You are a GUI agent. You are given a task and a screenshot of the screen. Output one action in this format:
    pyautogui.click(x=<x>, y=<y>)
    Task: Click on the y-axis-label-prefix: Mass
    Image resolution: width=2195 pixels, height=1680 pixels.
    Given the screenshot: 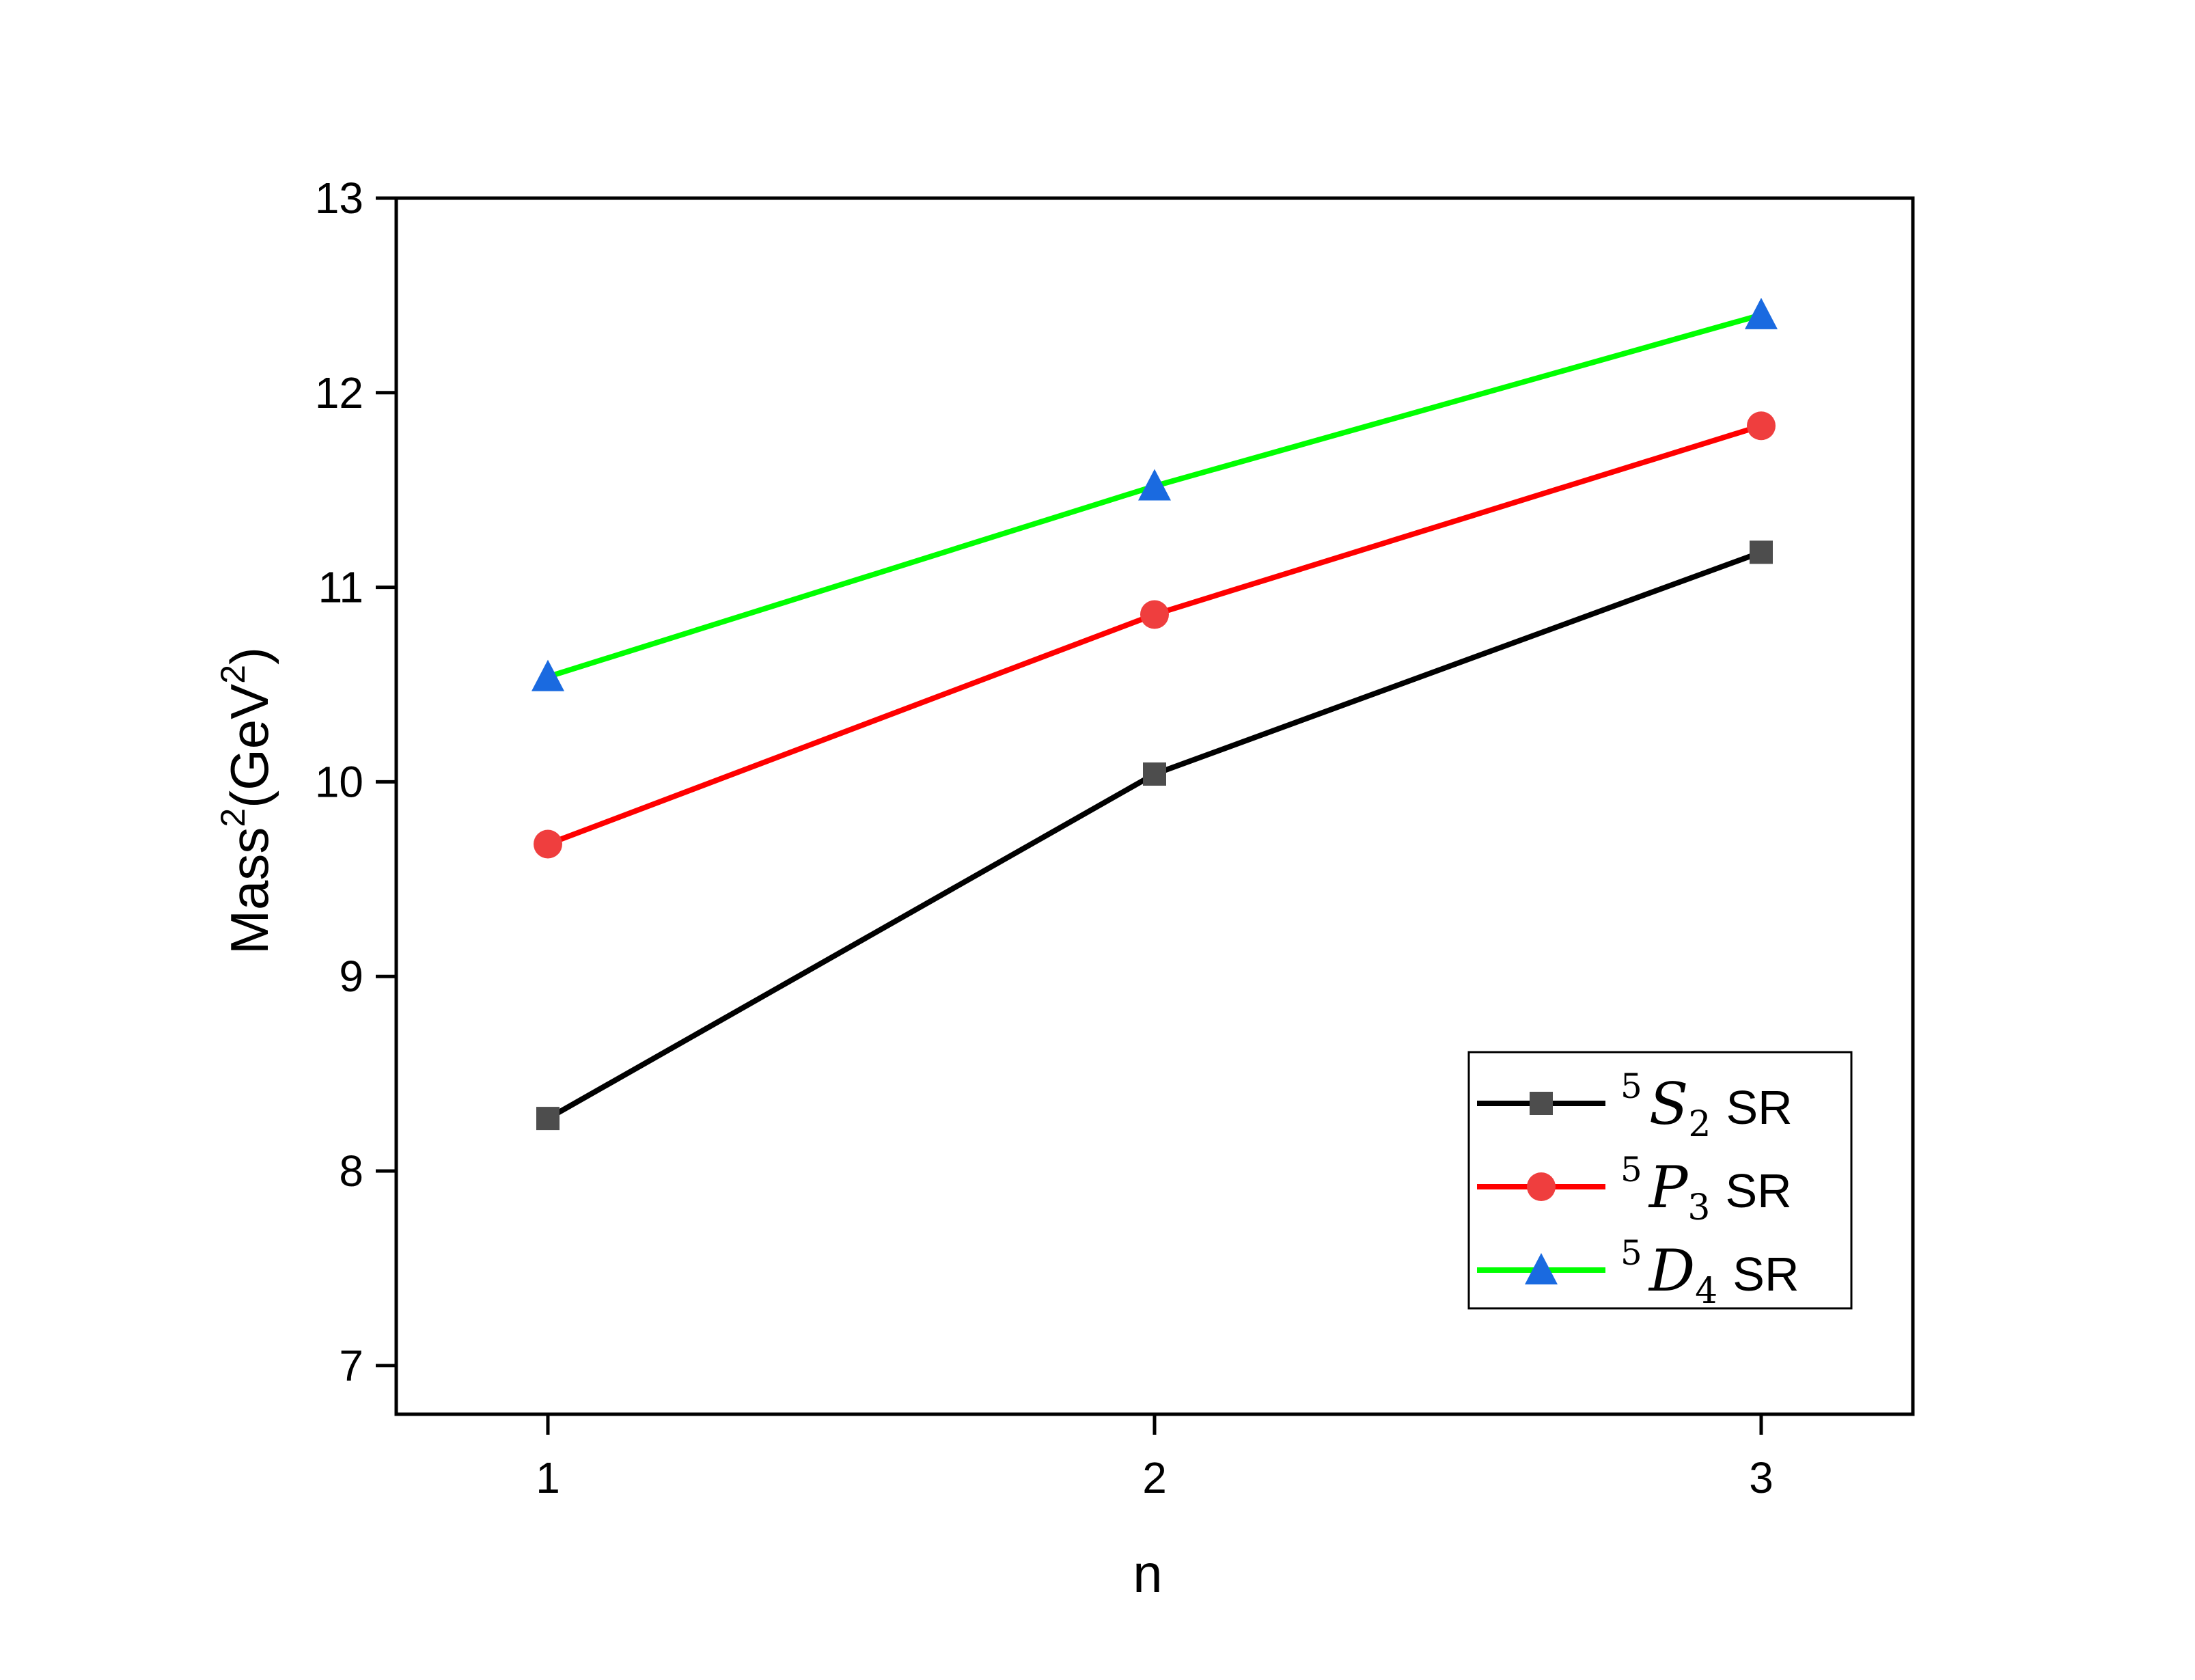 What is the action you would take?
    pyautogui.click(x=249, y=890)
    